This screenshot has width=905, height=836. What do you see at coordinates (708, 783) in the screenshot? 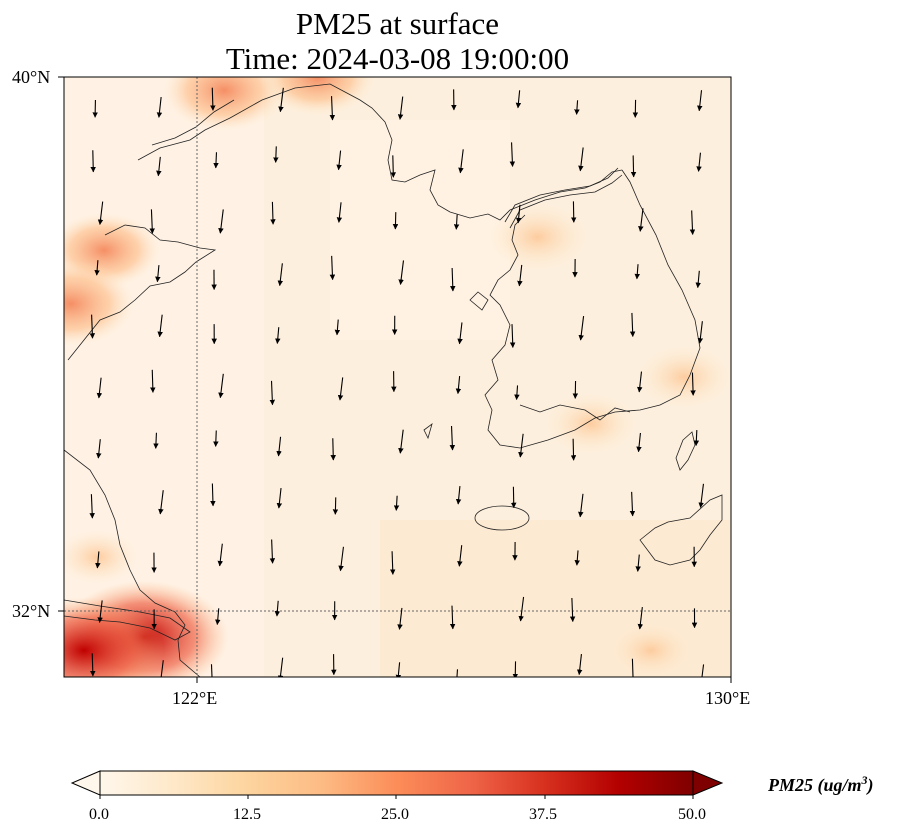
I see `colorbar-extend-max` at bounding box center [708, 783].